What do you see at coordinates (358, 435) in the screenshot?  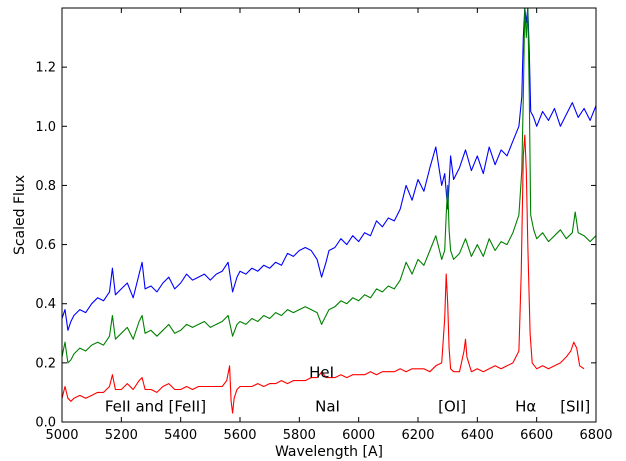 I see `x-tick-label: 6000` at bounding box center [358, 435].